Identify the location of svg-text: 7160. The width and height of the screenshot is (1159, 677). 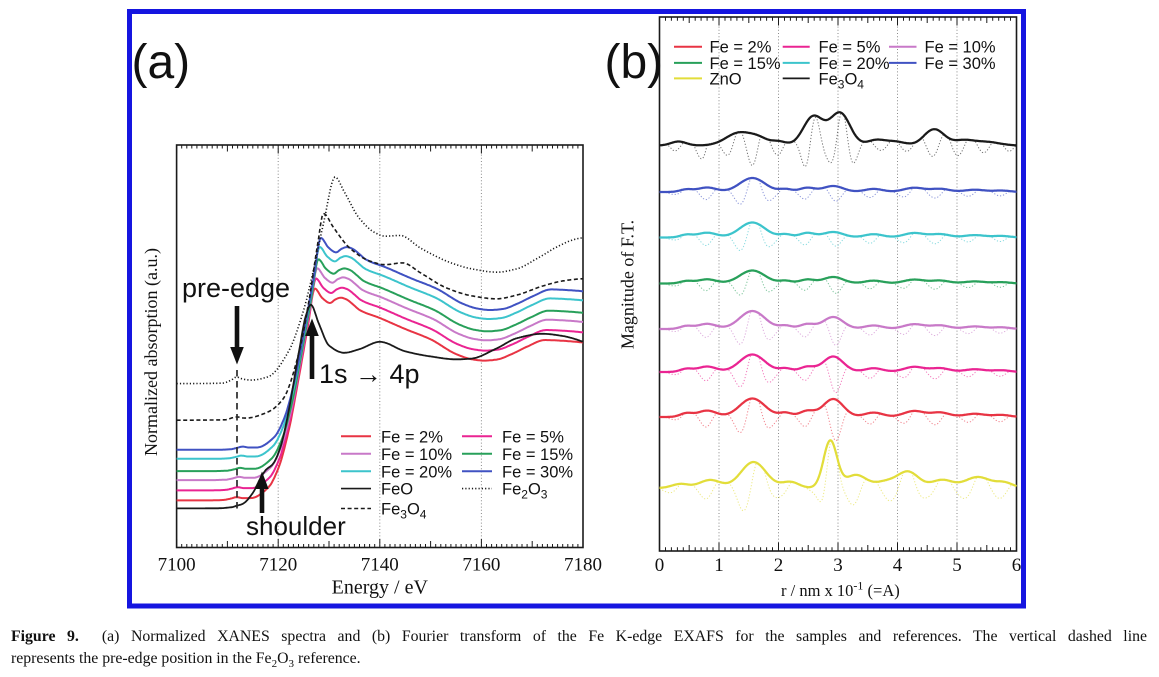
(481, 565).